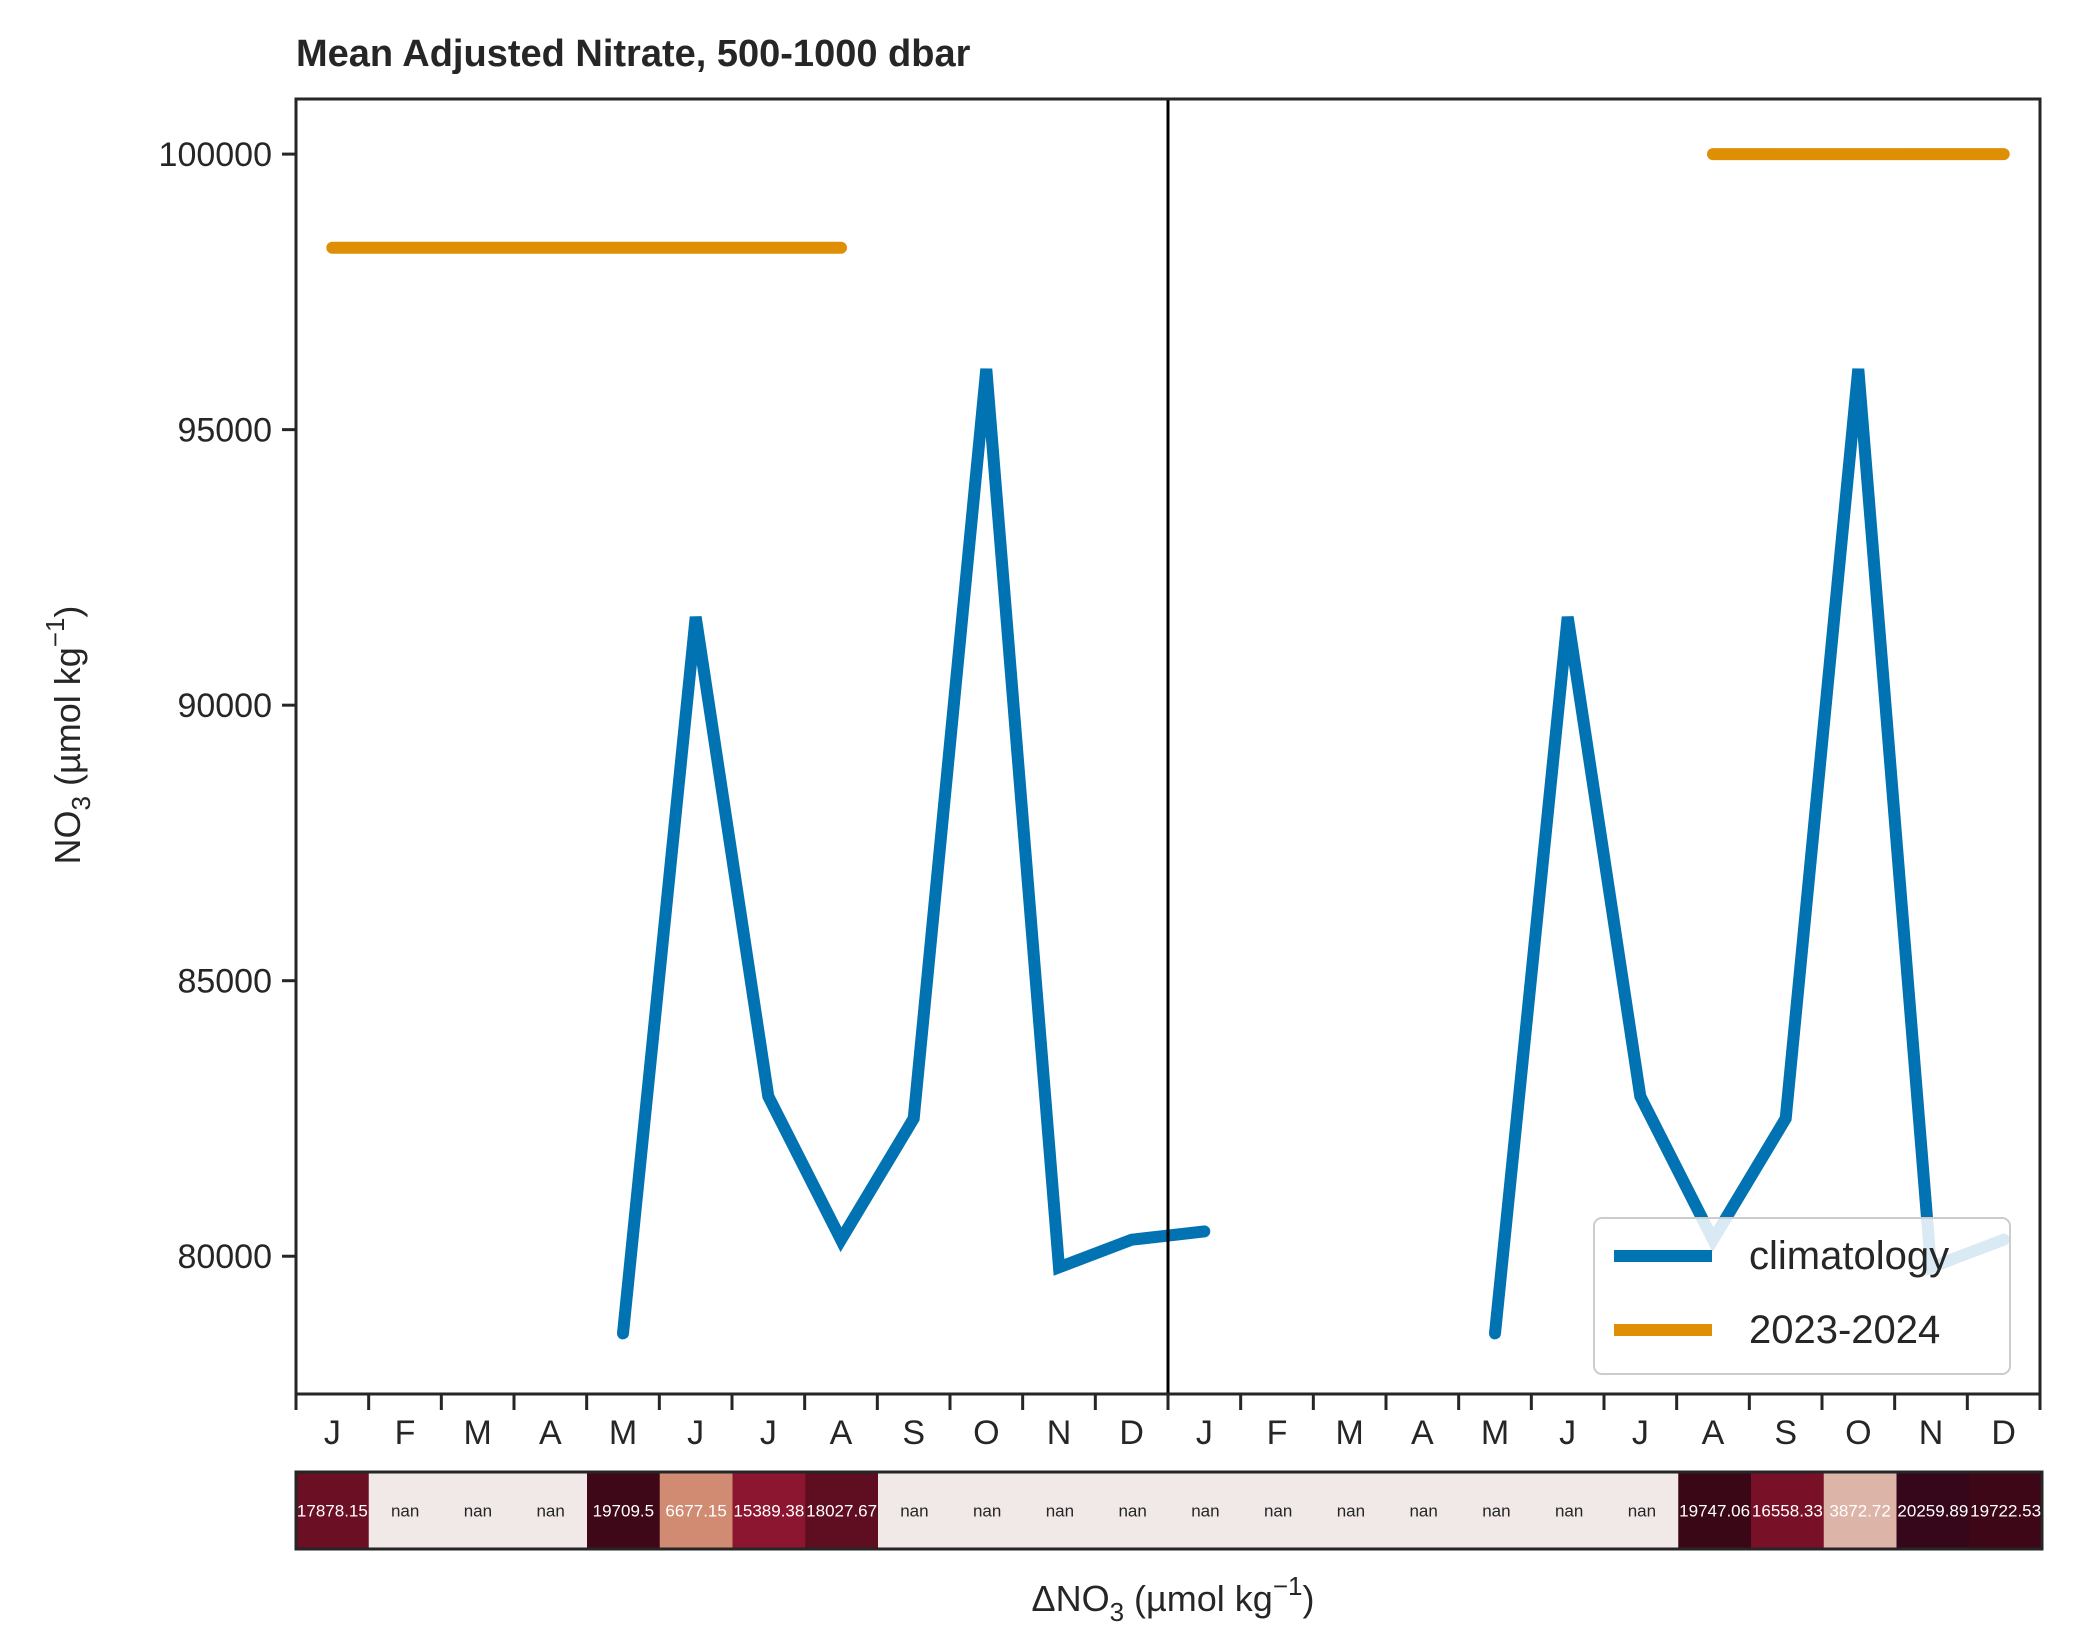 This screenshot has width=2082, height=1652. Describe the element at coordinates (224, 1257) in the screenshot. I see `y-tick-label: 80000` at that location.